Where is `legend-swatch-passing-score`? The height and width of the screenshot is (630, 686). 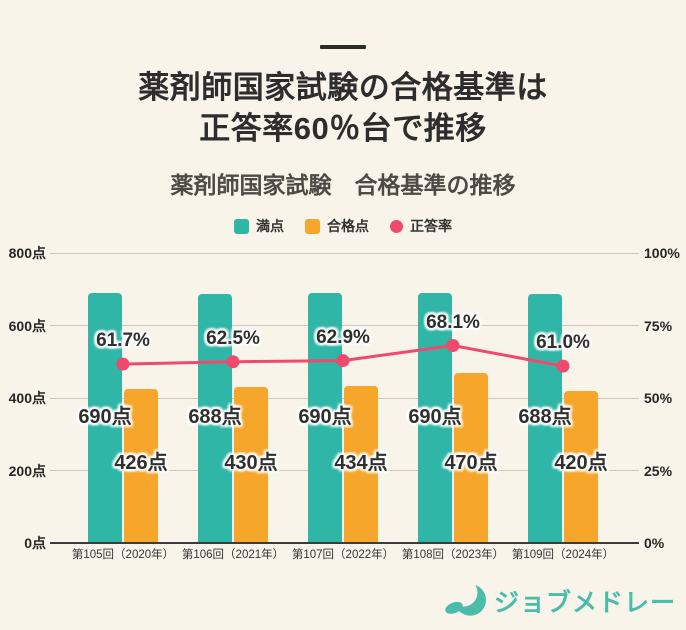 legend-swatch-passing-score is located at coordinates (312, 226).